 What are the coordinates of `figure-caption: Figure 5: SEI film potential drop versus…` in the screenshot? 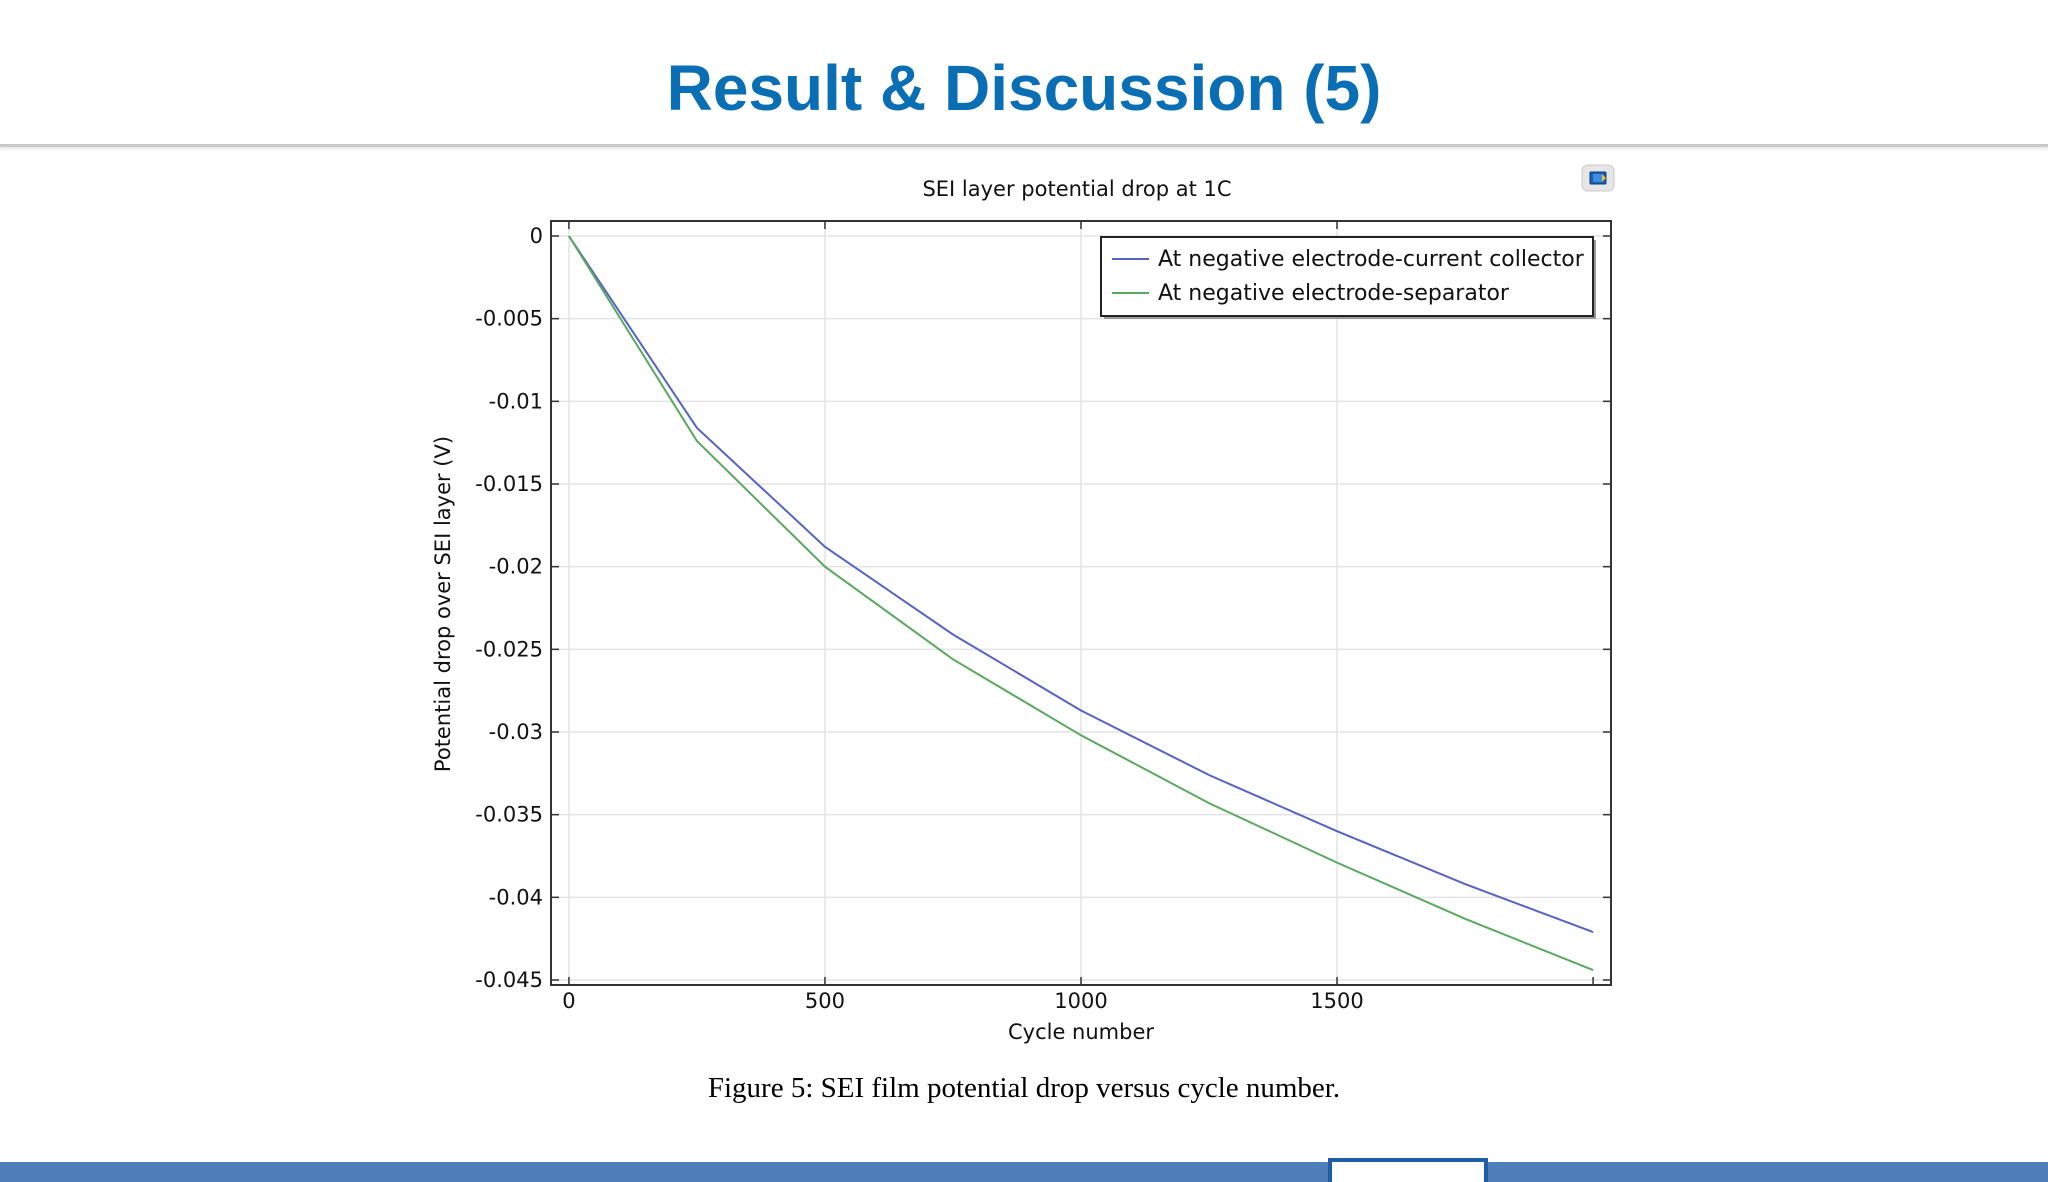 It's located at (1024, 1088).